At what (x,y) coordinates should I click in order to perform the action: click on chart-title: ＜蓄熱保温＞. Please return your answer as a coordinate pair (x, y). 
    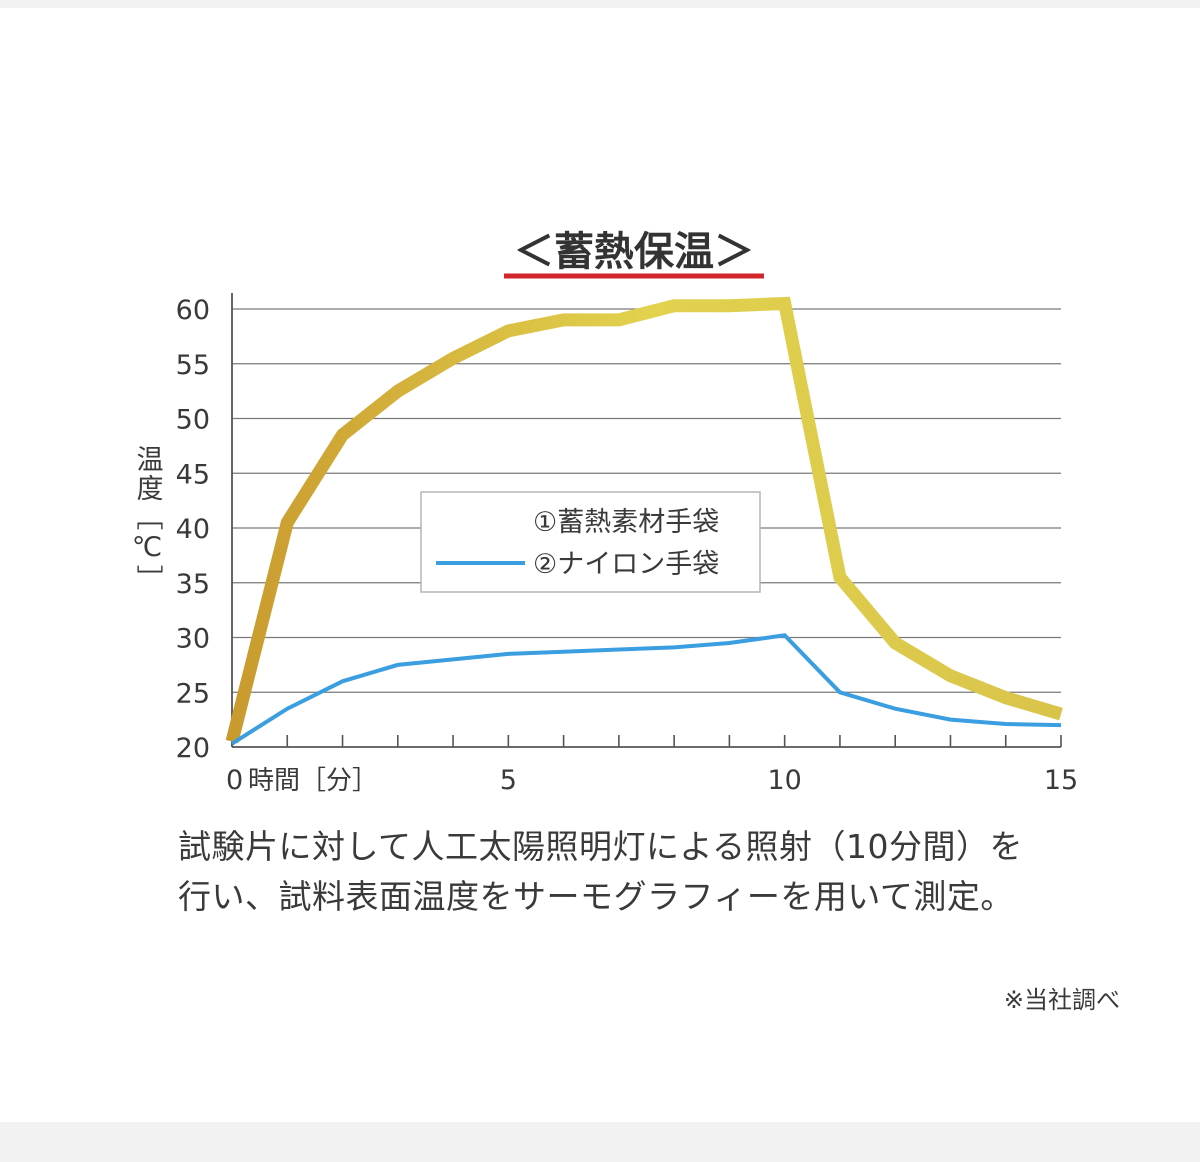
    Looking at the image, I should click on (634, 252).